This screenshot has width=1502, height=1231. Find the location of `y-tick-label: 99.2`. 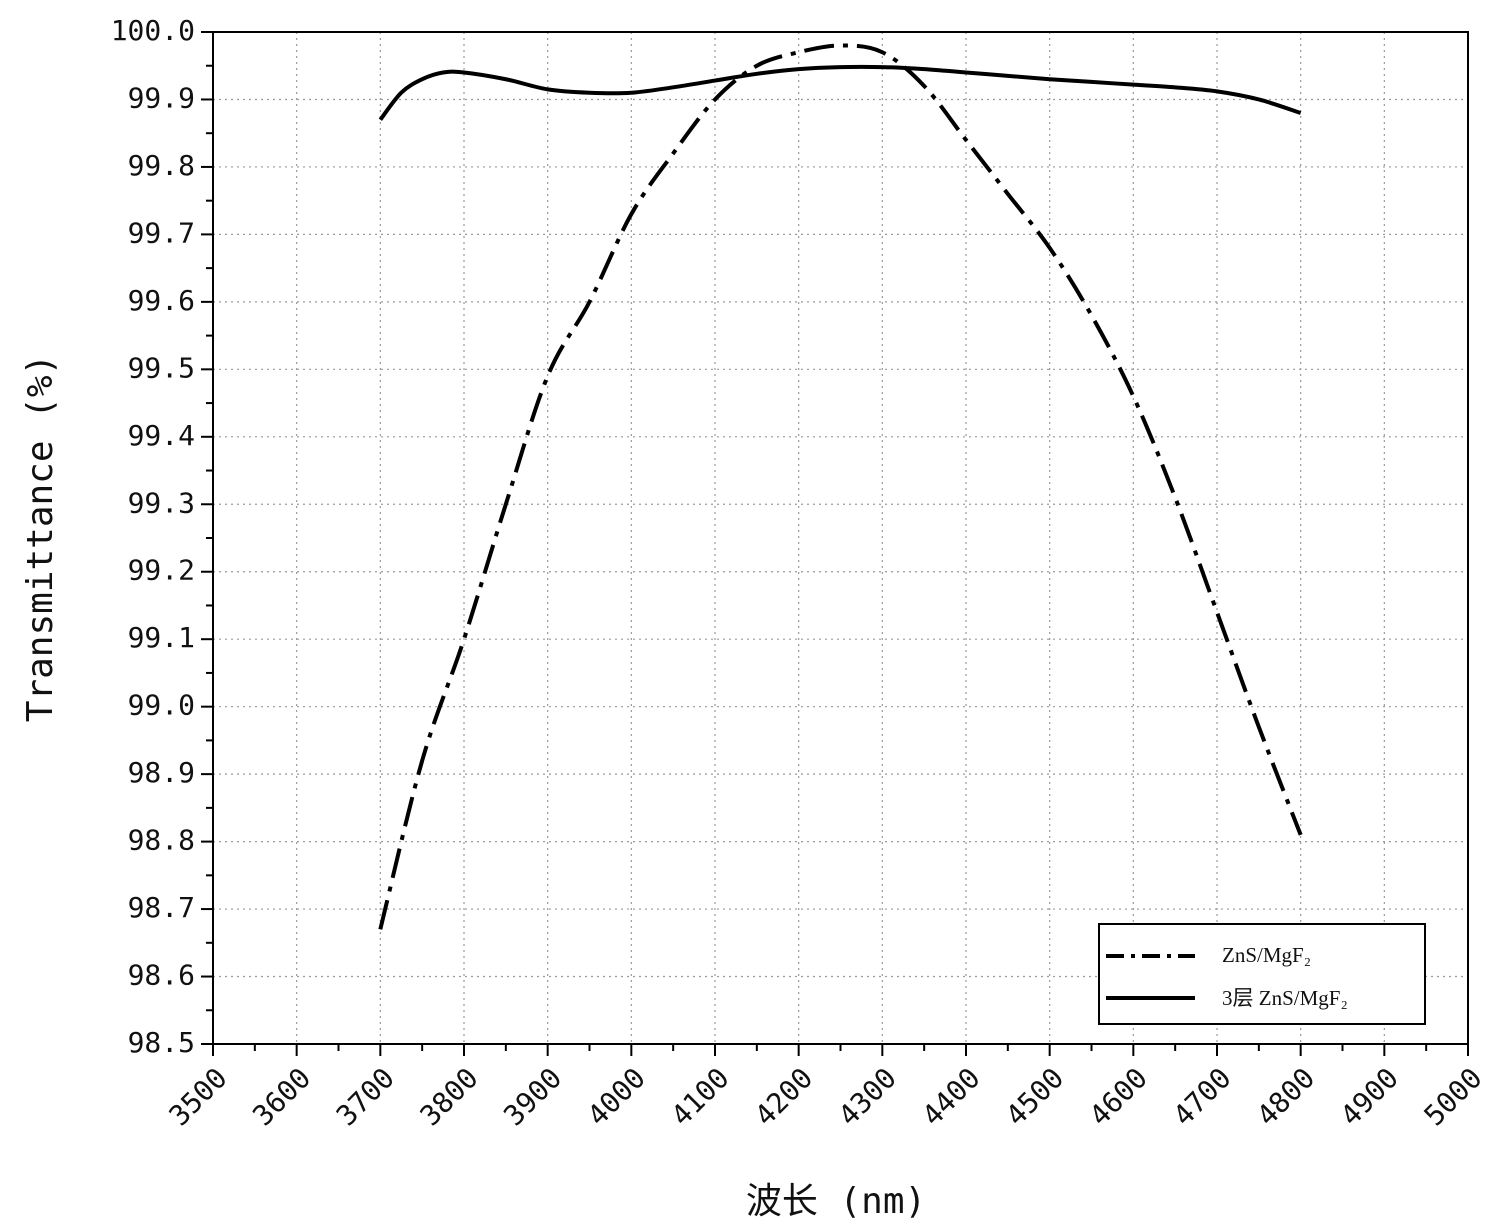

y-tick-label: 99.2 is located at coordinates (161, 570).